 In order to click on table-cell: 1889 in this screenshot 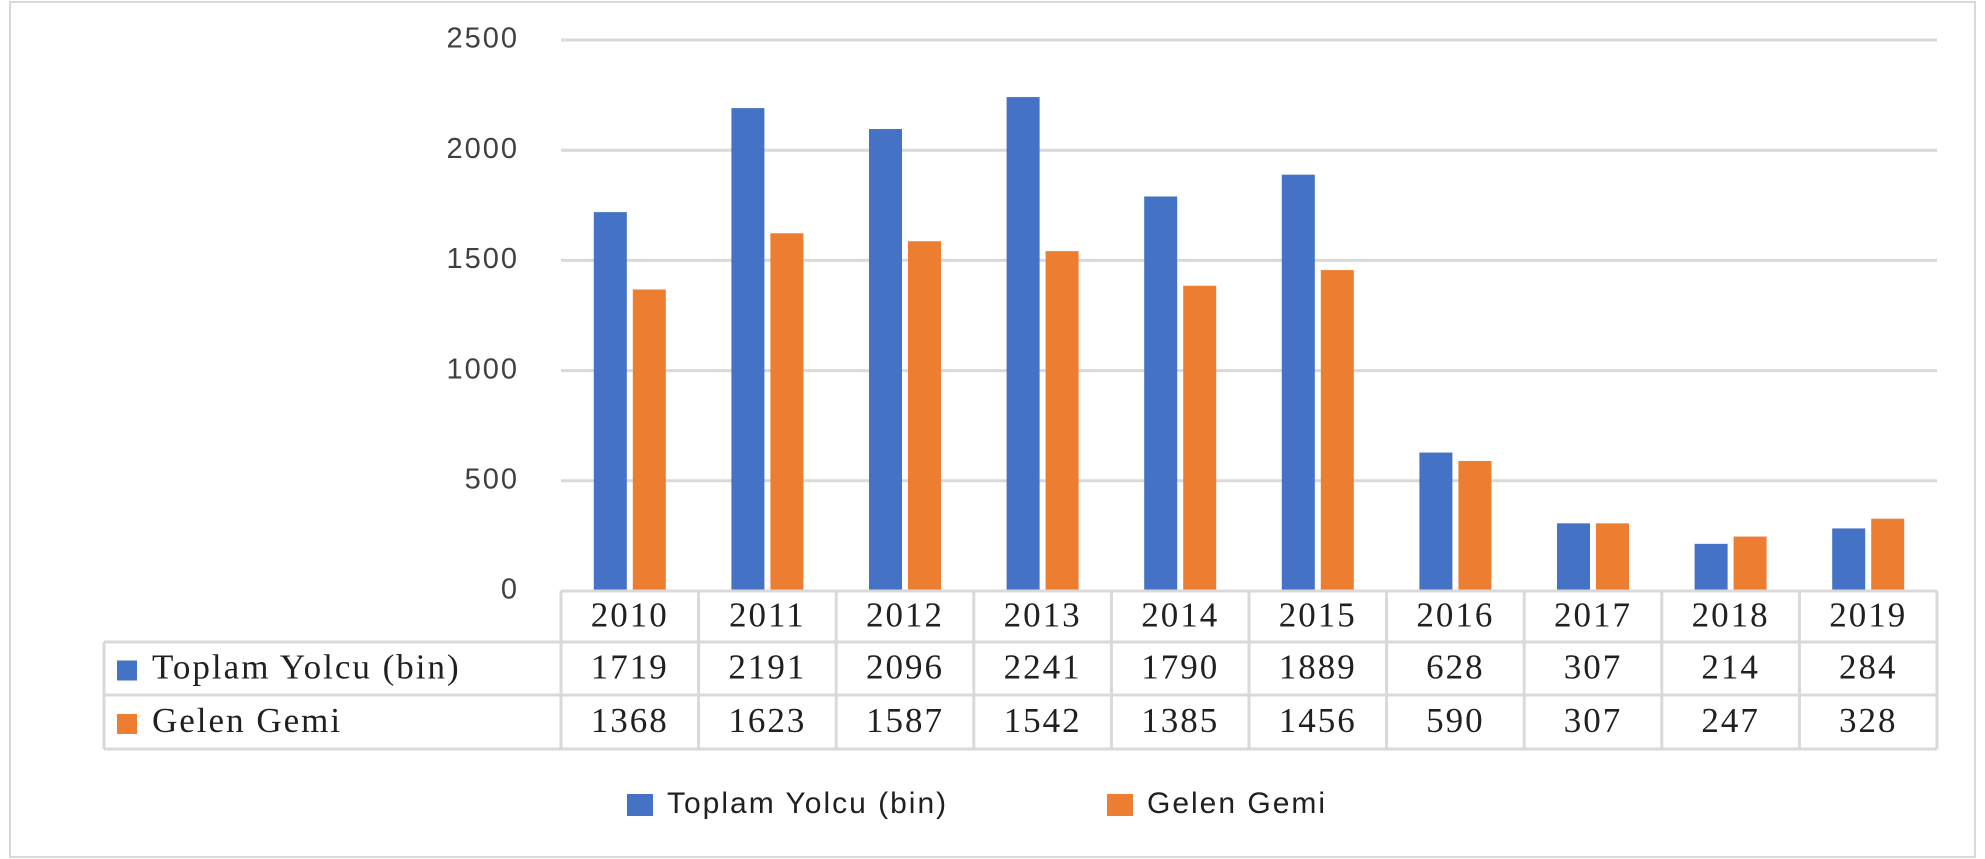, I will do `click(1318, 667)`.